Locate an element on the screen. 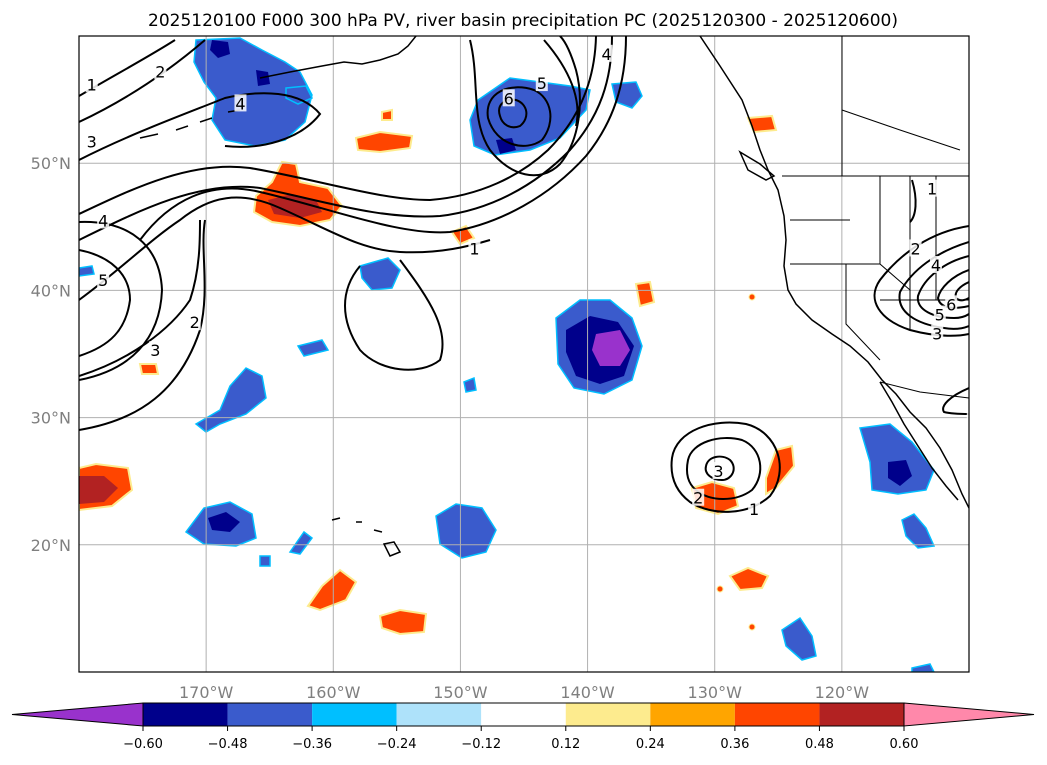 Image resolution: width=1047 pixels, height=765 pixels. neg-core-baja is located at coordinates (900, 473).